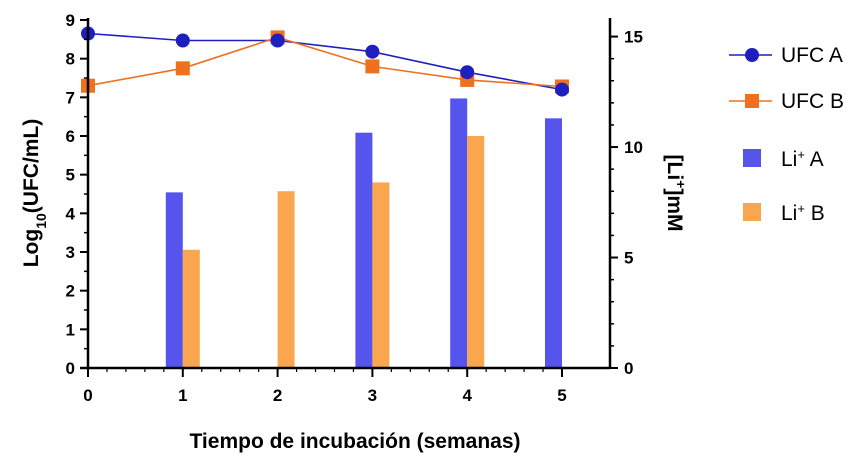  I want to click on x-tick-label: 1, so click(182, 395).